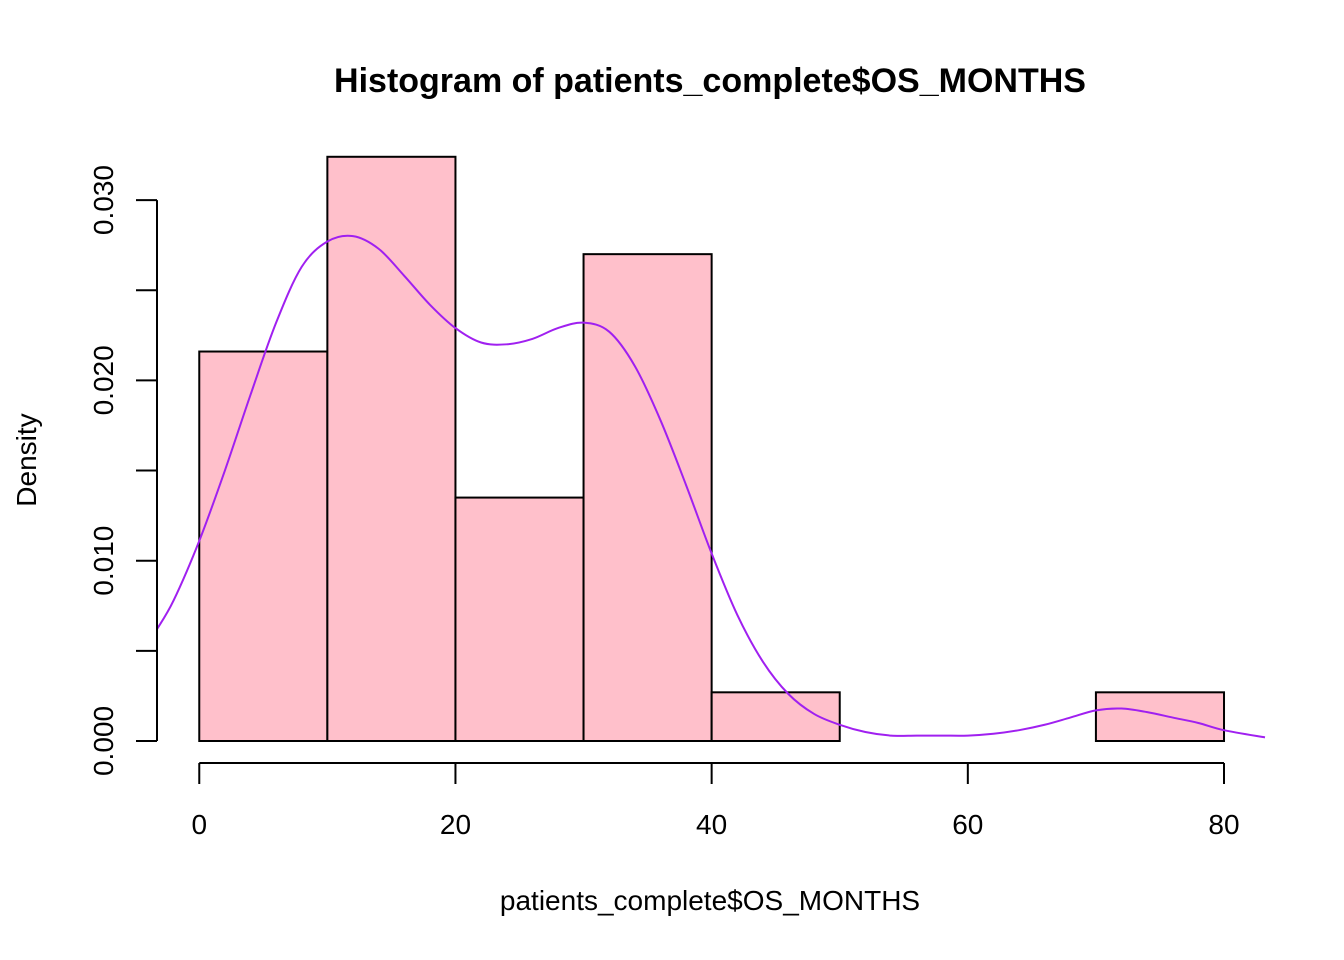 The image size is (1344, 960). What do you see at coordinates (103, 741) in the screenshot?
I see `y-tick-label-0: 0.000` at bounding box center [103, 741].